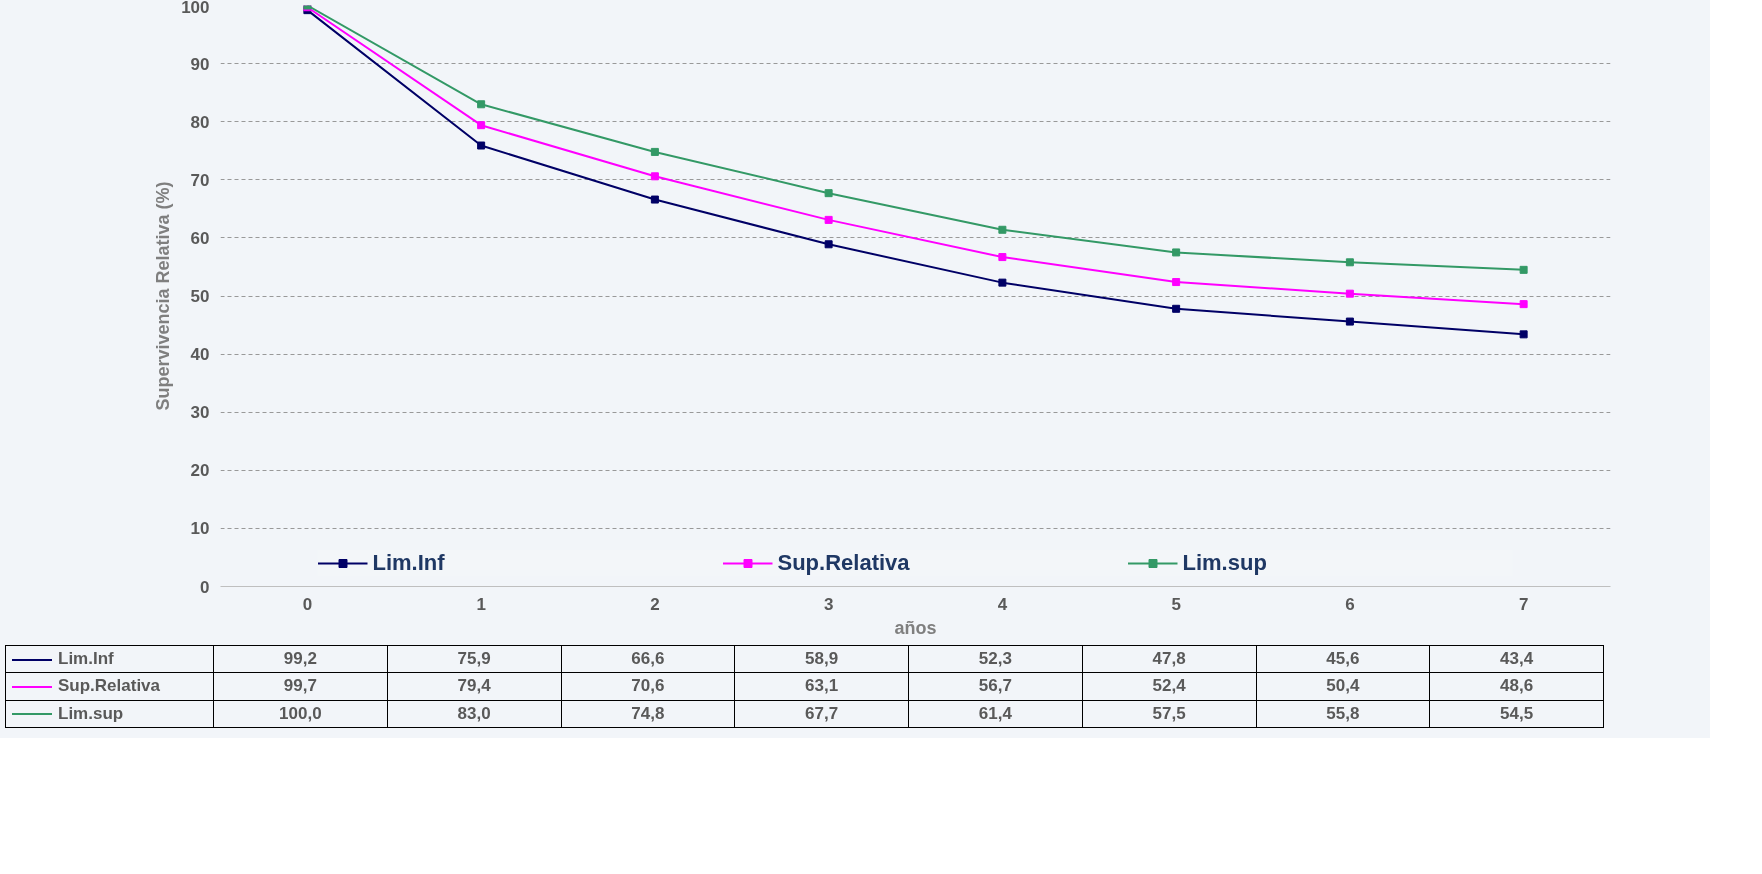 This screenshot has height=874, width=1762. Describe the element at coordinates (409, 563) in the screenshot. I see `legend-label: Lim.Inf` at that location.